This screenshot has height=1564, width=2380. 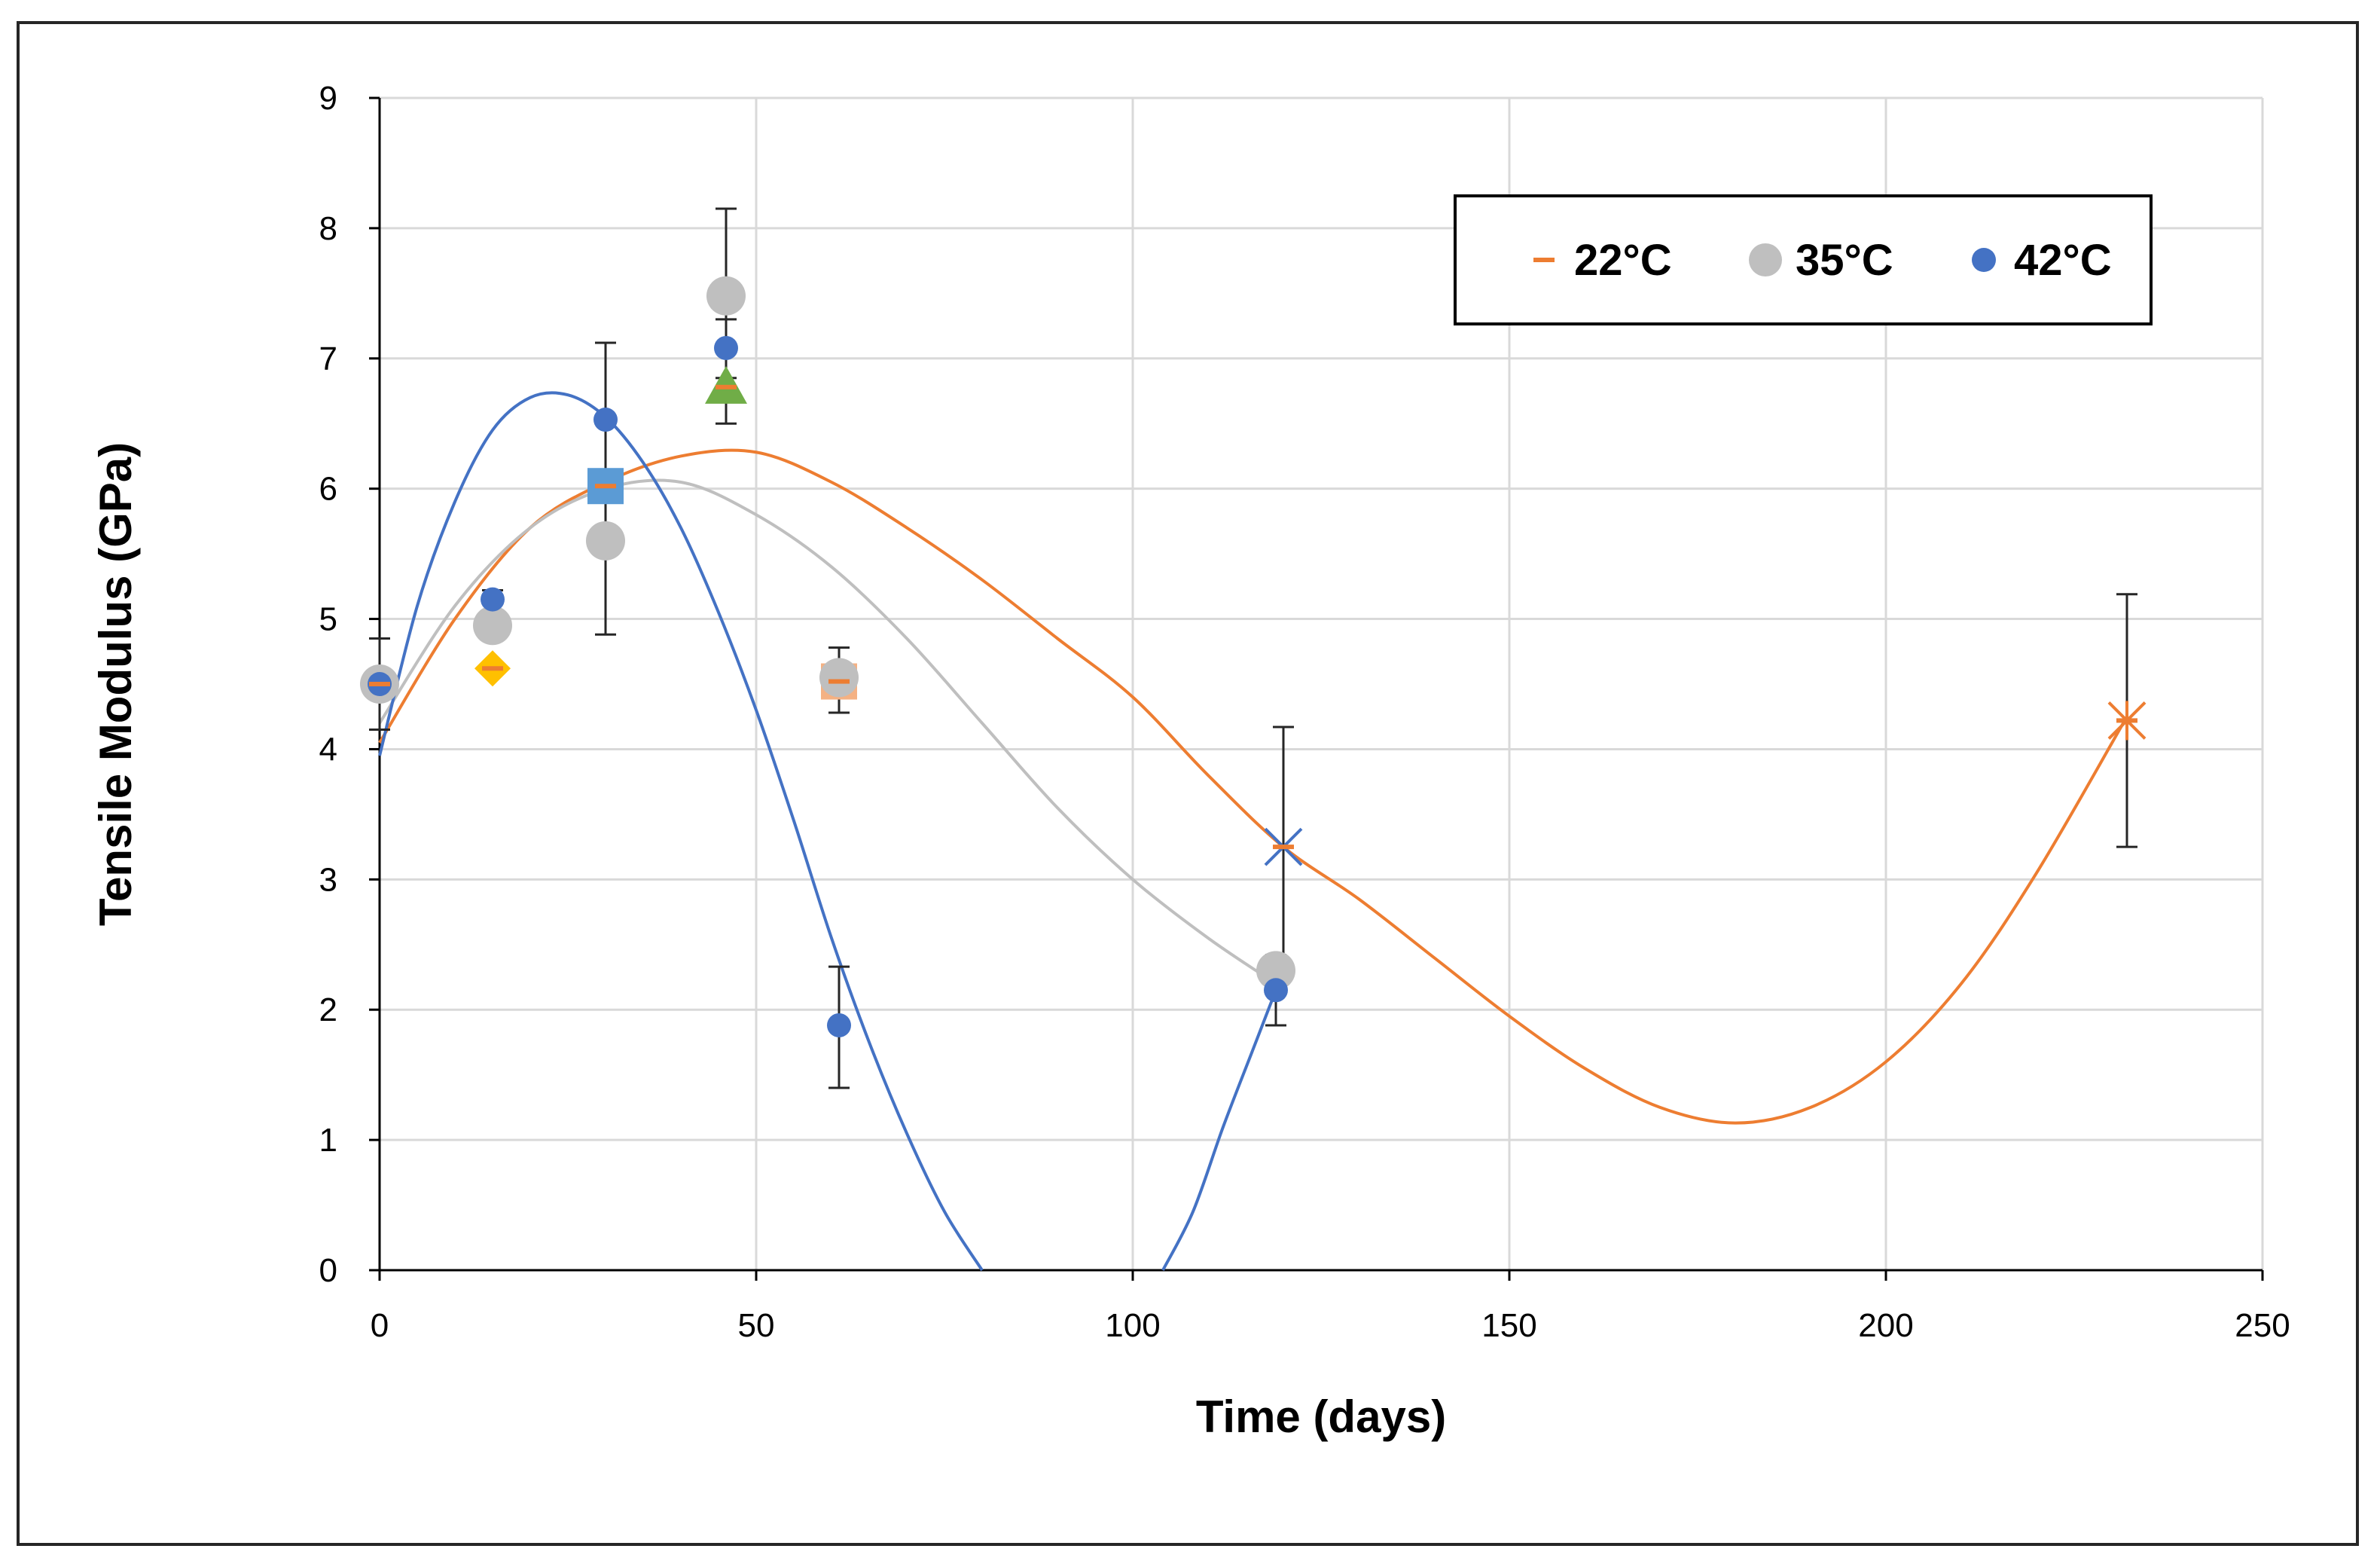 I want to click on y-tick-label: 9, so click(x=328, y=98).